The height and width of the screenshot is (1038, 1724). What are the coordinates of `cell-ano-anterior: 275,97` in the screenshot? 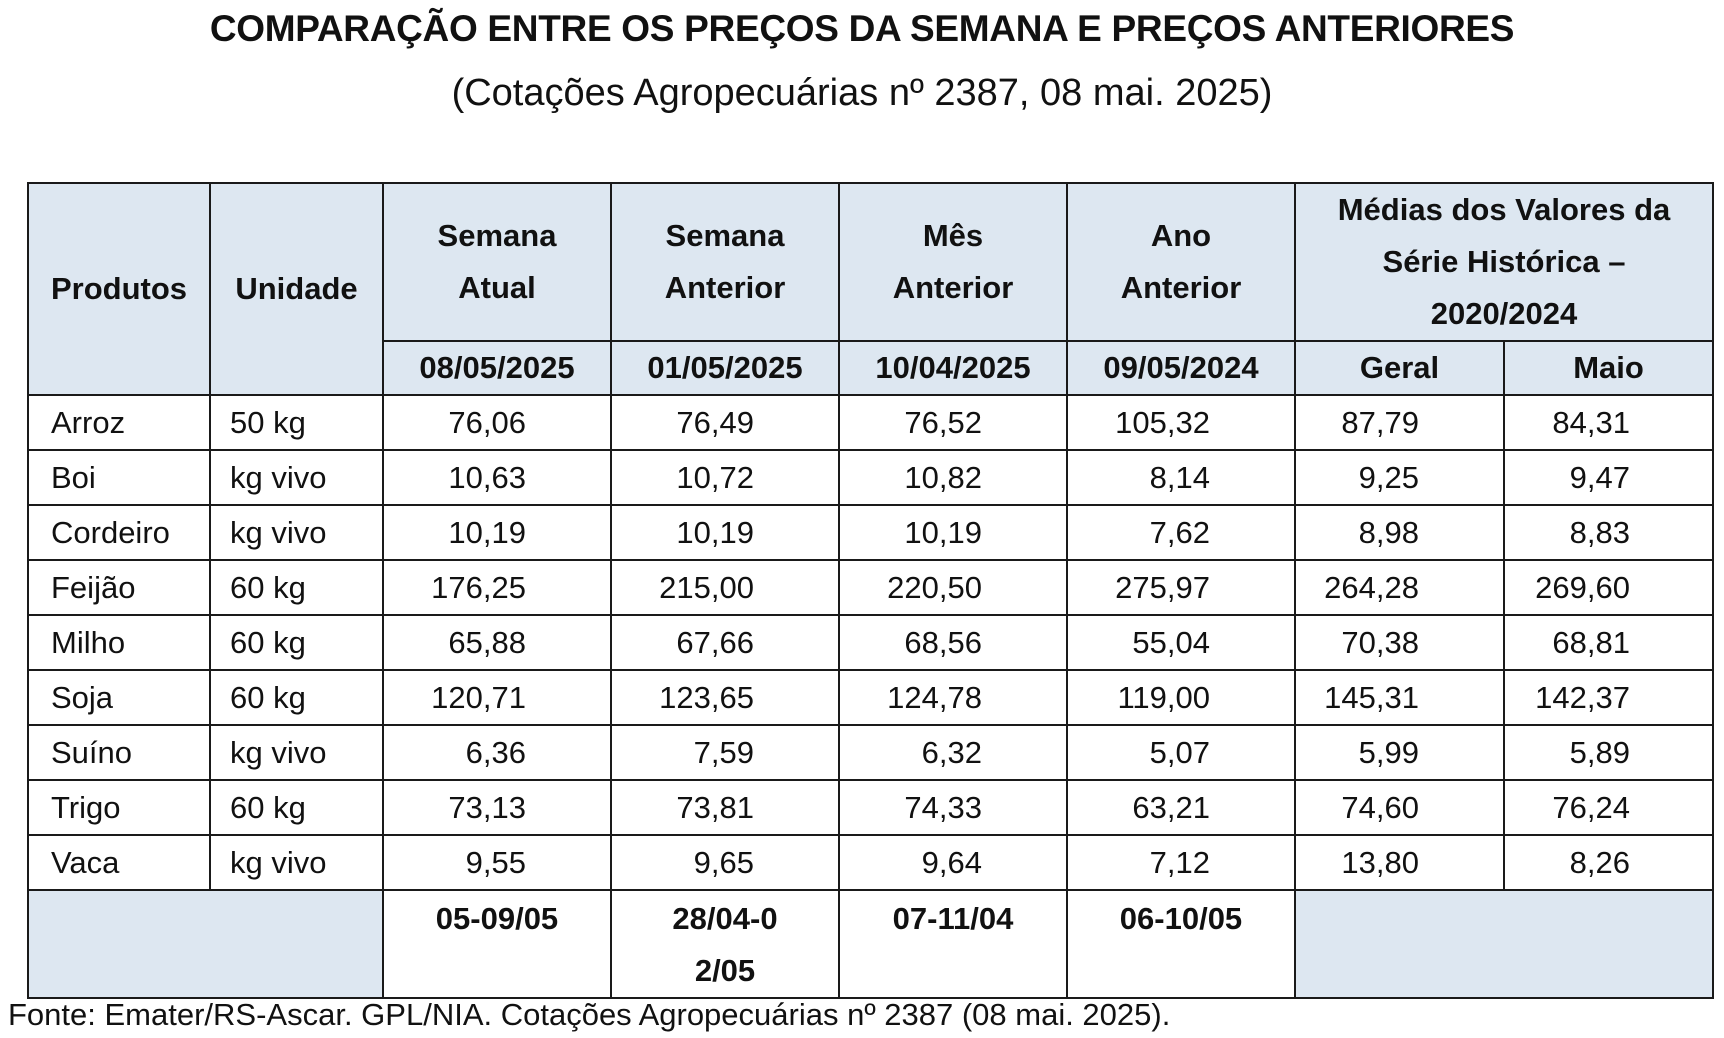 It's located at (1181, 587).